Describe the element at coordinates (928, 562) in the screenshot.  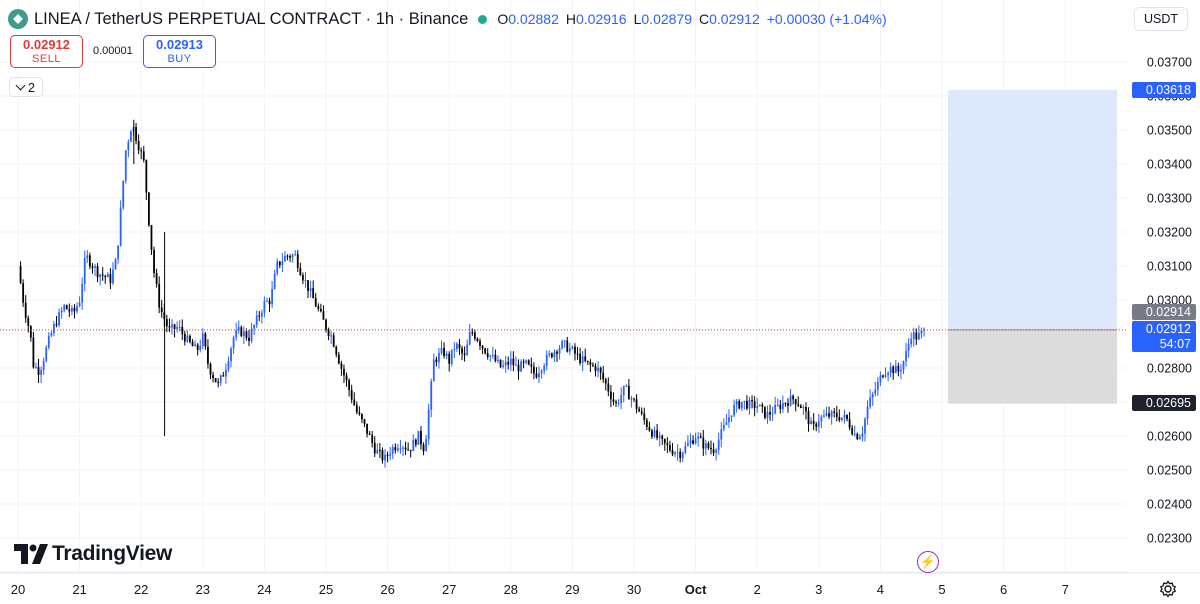
I see `bolt-icon: ⚡` at that location.